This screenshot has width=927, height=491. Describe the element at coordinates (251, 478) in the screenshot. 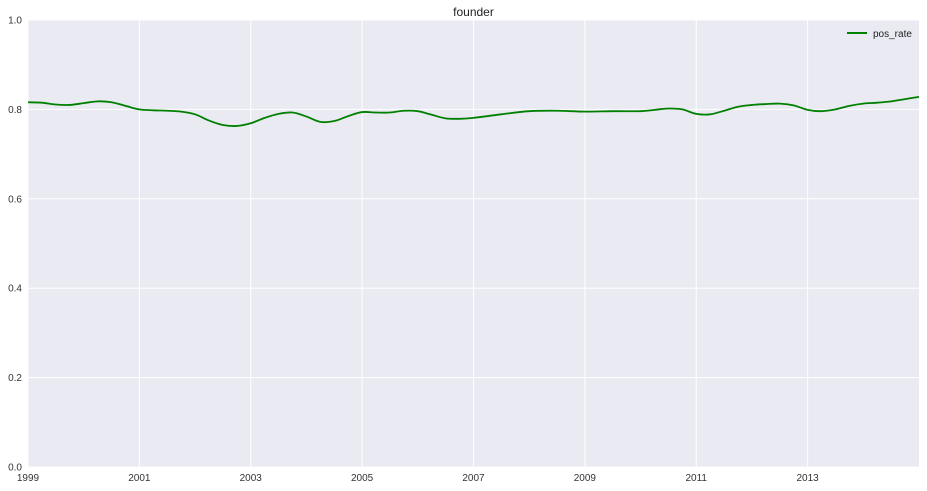

I see `x-tick-label: 2003` at that location.